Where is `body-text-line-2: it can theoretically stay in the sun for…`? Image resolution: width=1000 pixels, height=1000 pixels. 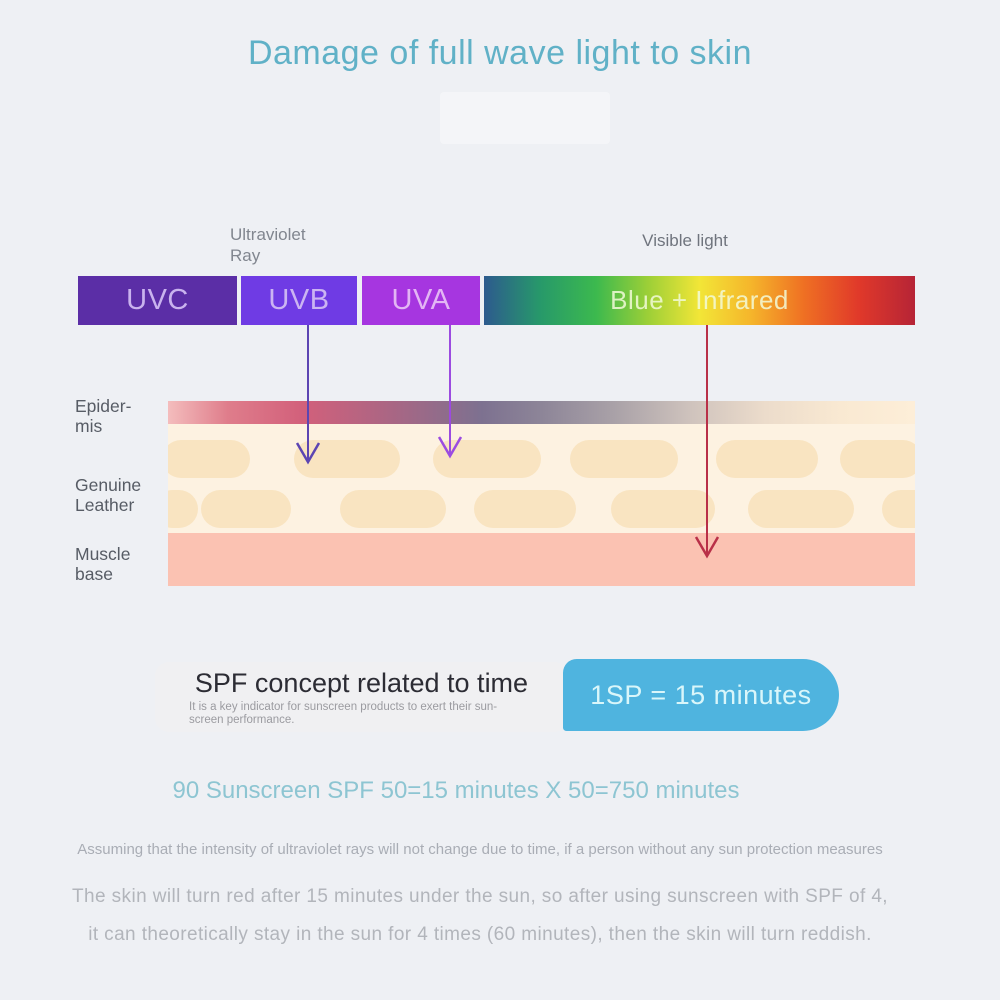 body-text-line-2: it can theoretically stay in the sun for… is located at coordinates (480, 934).